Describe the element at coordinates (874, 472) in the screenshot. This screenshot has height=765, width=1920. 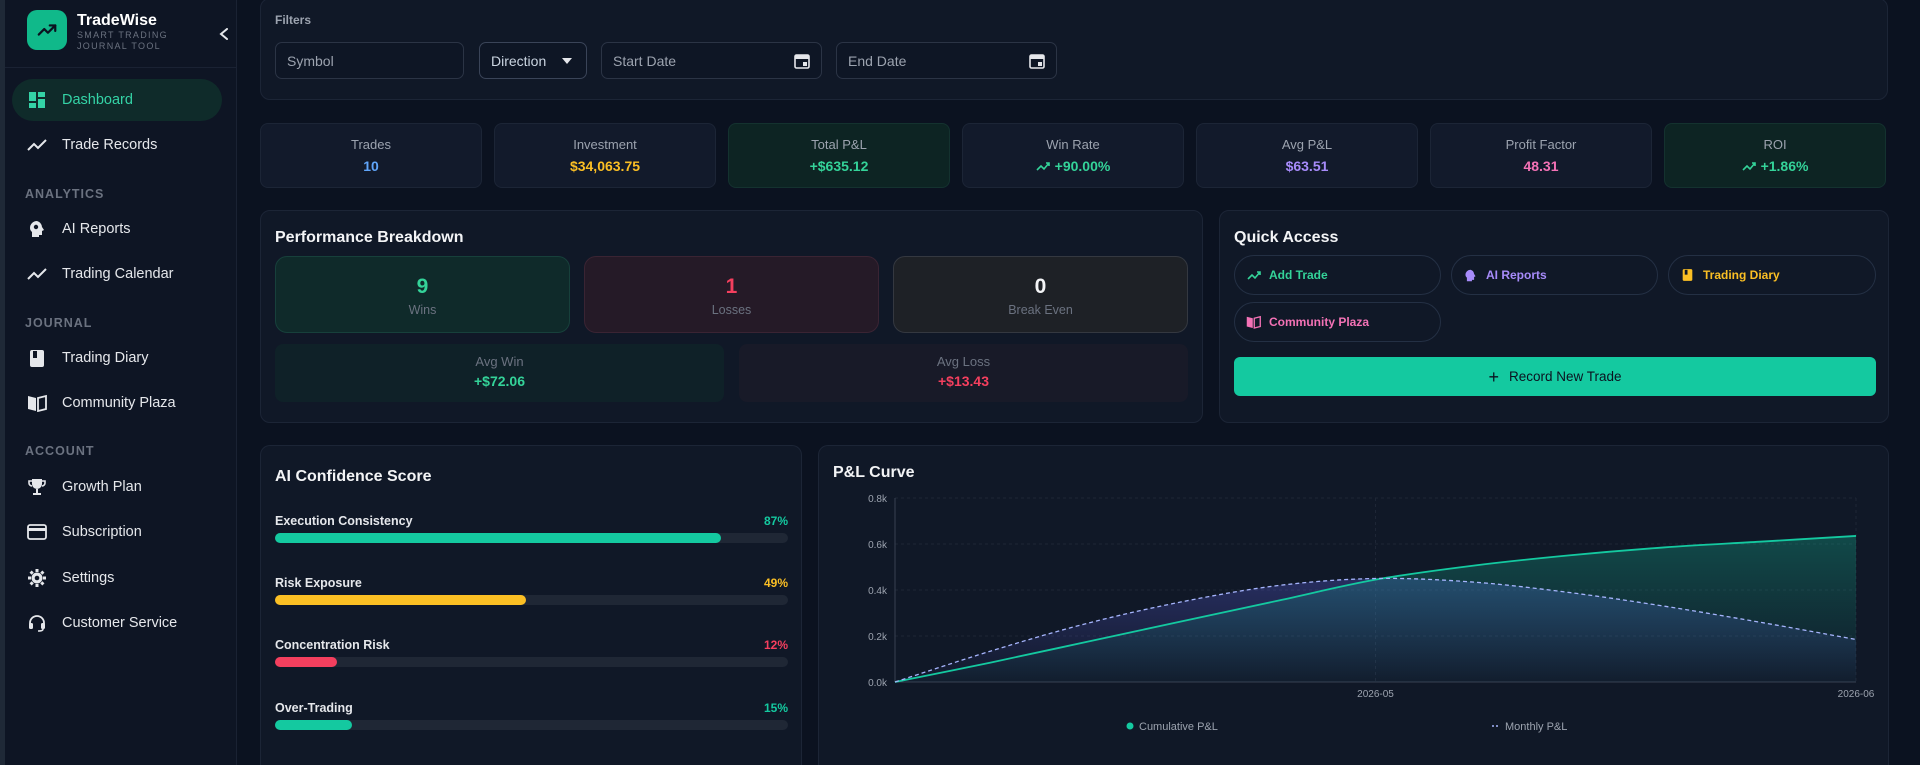
I see `chart-title: P&L Curve` at that location.